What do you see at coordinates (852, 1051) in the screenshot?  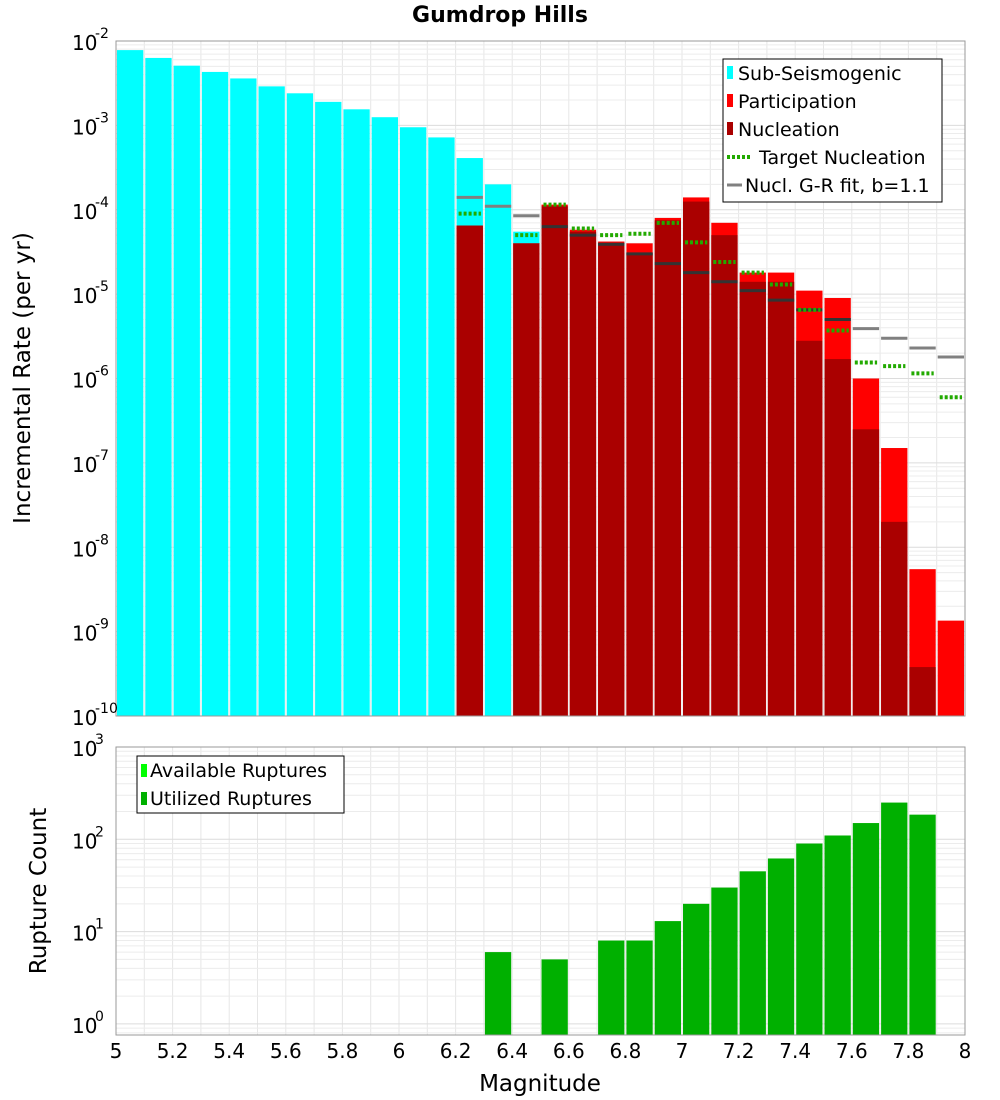 I see `x-tick-label: 7.6` at bounding box center [852, 1051].